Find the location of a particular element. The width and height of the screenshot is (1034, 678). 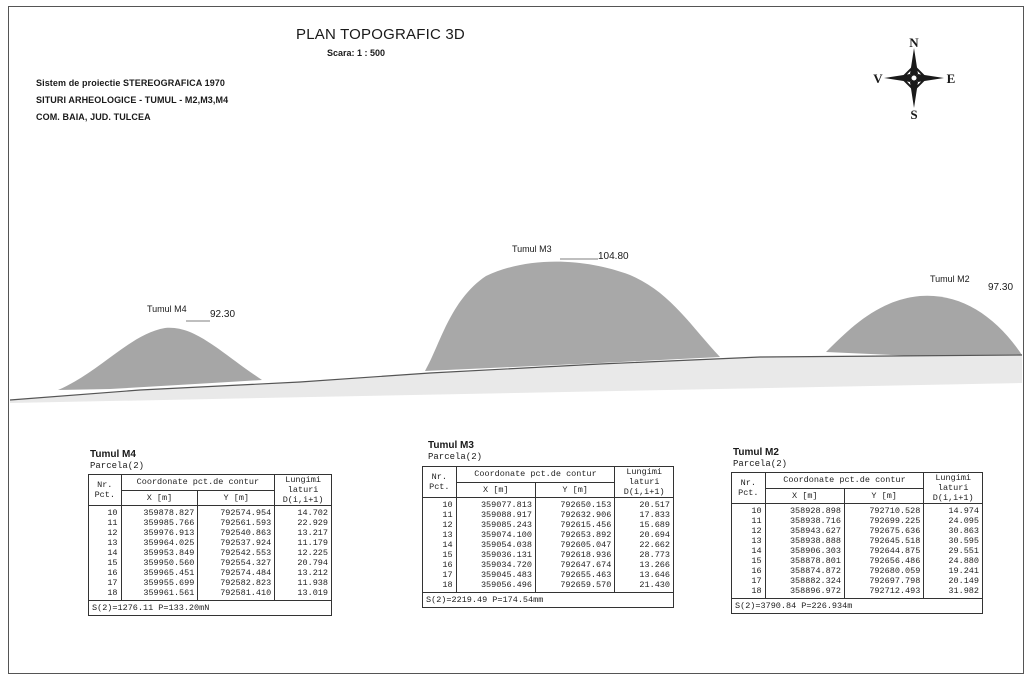

table-row: 11 359088.917 792632.906 17.833 is located at coordinates (548, 515).